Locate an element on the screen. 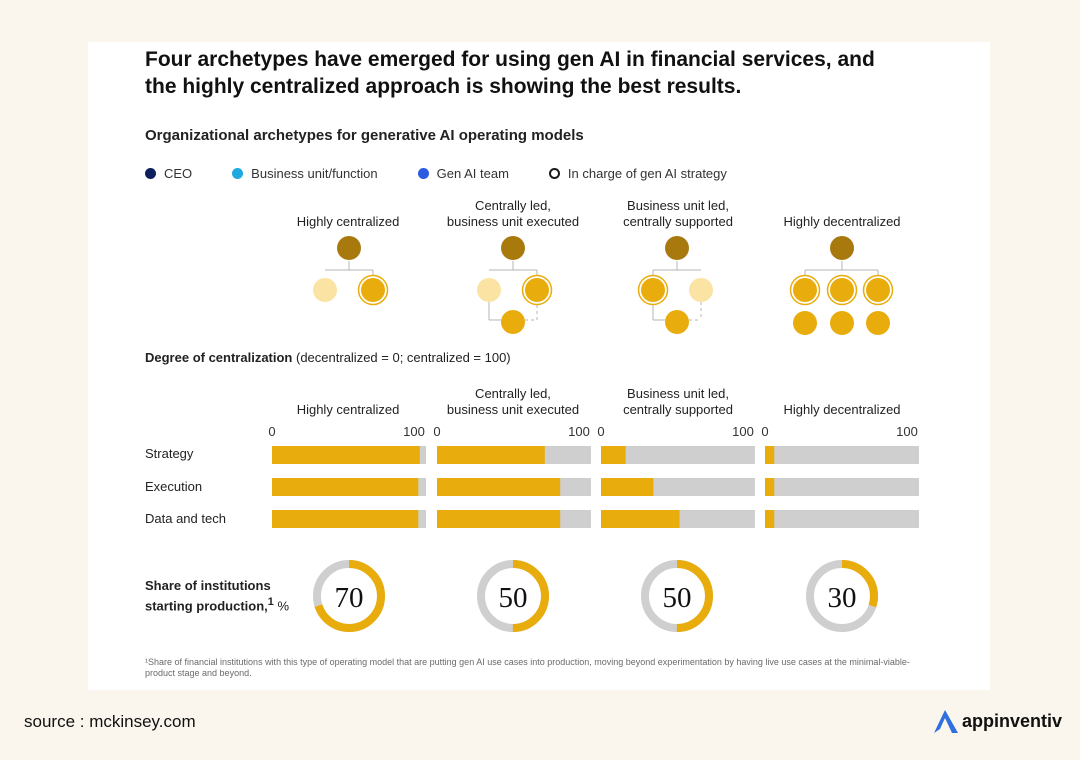 This screenshot has height=760, width=1080. bar-header-2: Centrally led, business unit executed is located at coordinates (513, 402).